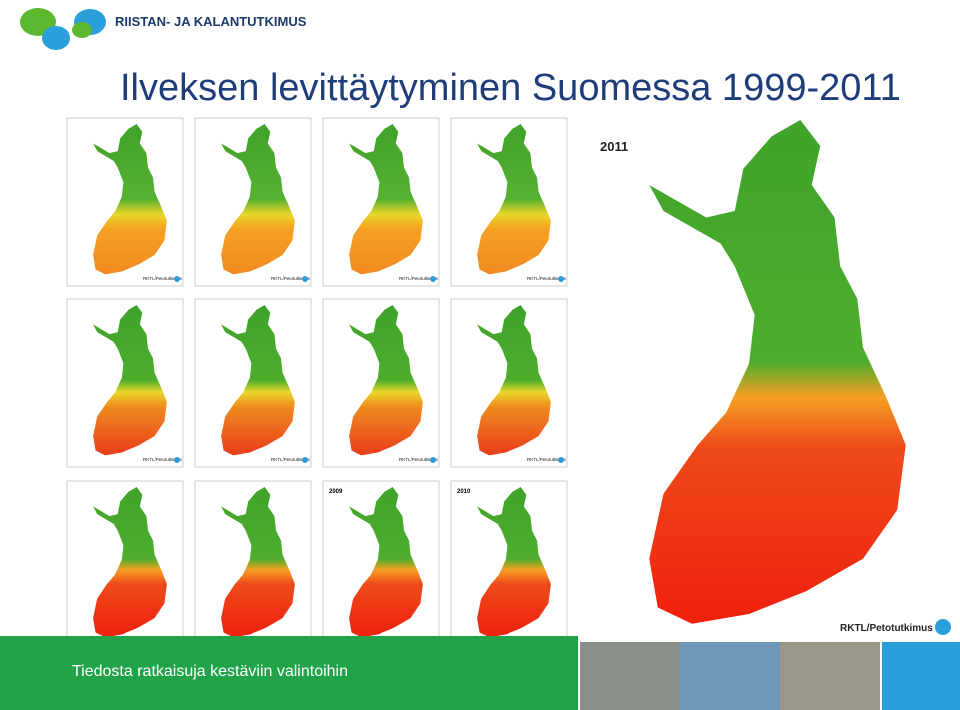  I want to click on map-year: 2010, so click(464, 492).